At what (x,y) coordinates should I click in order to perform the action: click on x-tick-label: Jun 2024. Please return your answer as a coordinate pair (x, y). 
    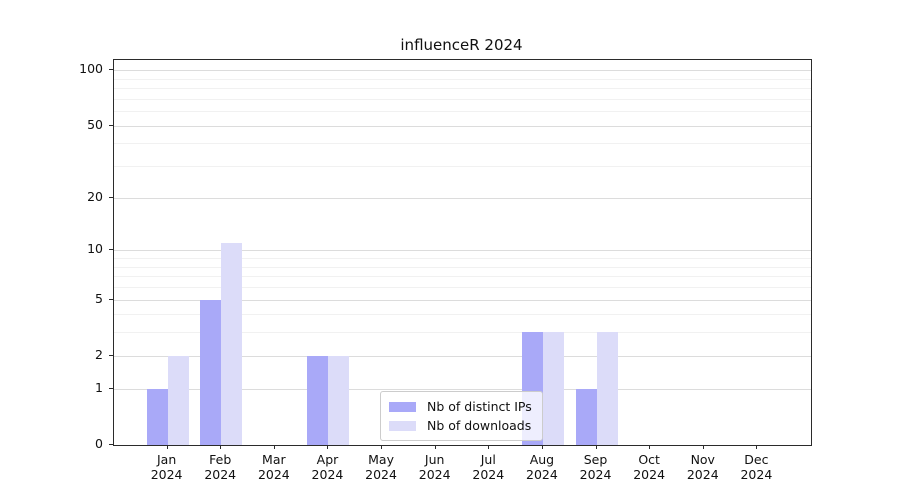
    Looking at the image, I should click on (435, 467).